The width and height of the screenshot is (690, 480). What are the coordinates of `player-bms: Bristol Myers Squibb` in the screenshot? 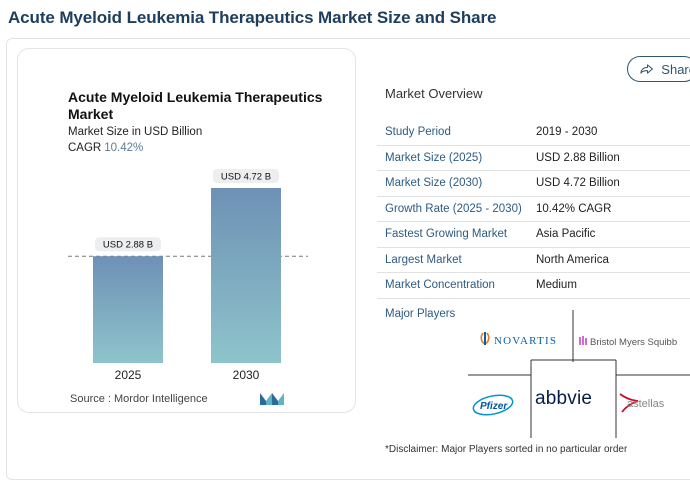 It's located at (633, 342).